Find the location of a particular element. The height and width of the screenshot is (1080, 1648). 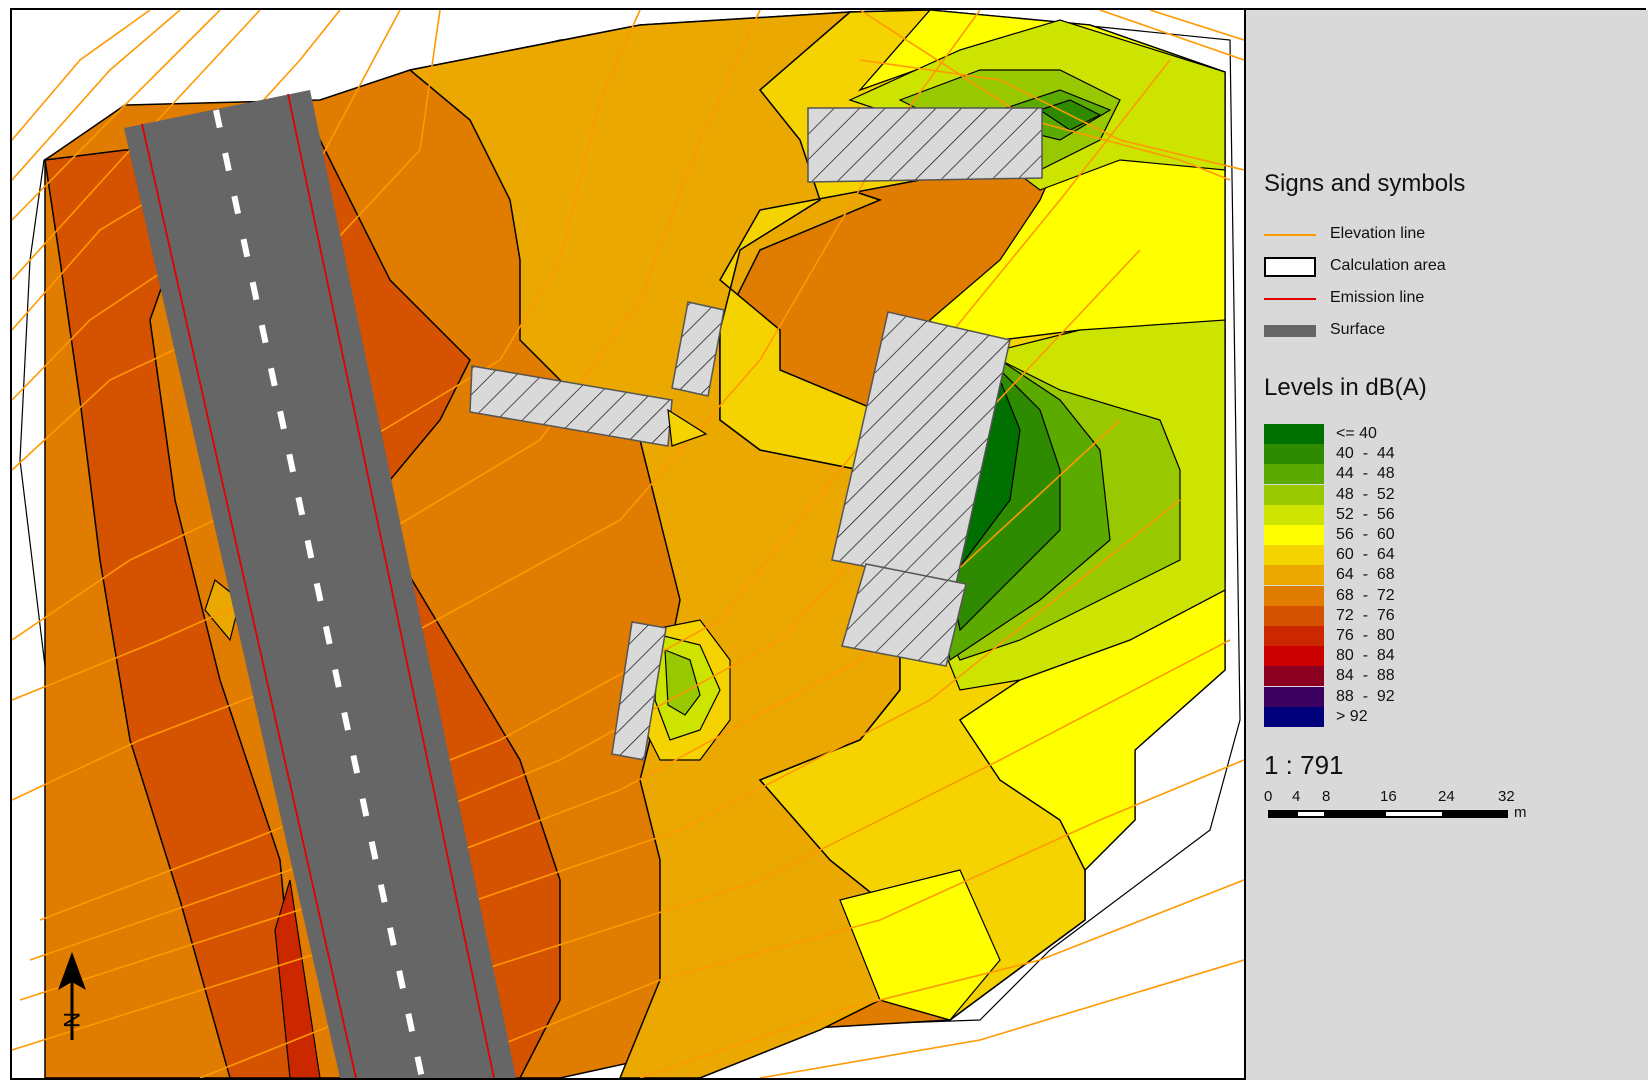

level-band-label: 84 - 88 is located at coordinates (1365, 676).